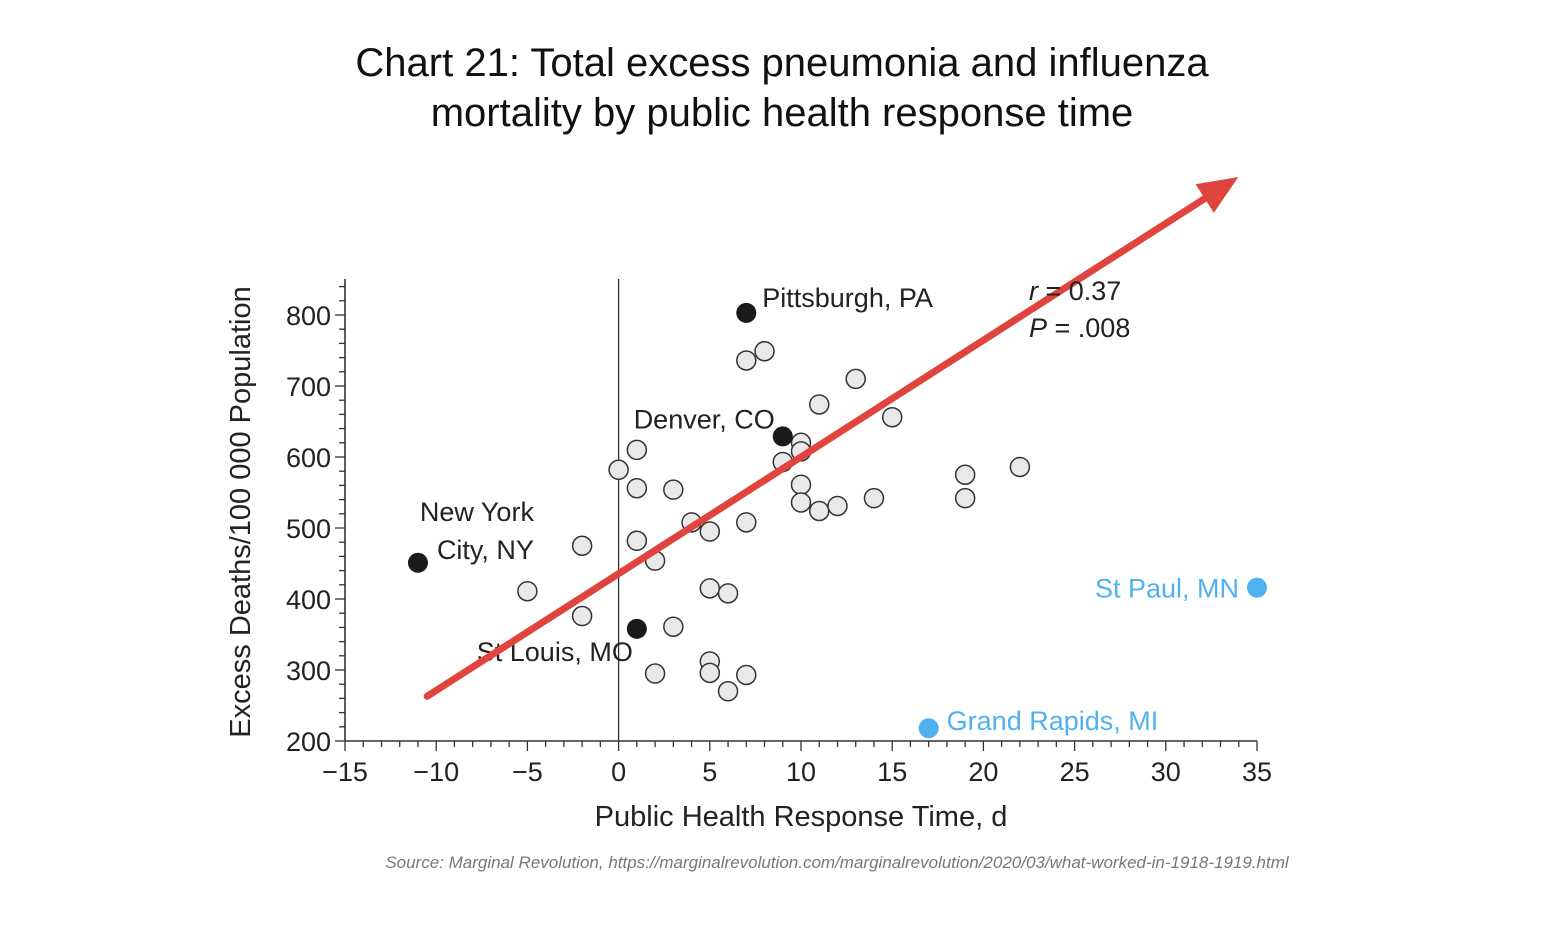  What do you see at coordinates (308, 529) in the screenshot?
I see `y-tick-label: 500` at bounding box center [308, 529].